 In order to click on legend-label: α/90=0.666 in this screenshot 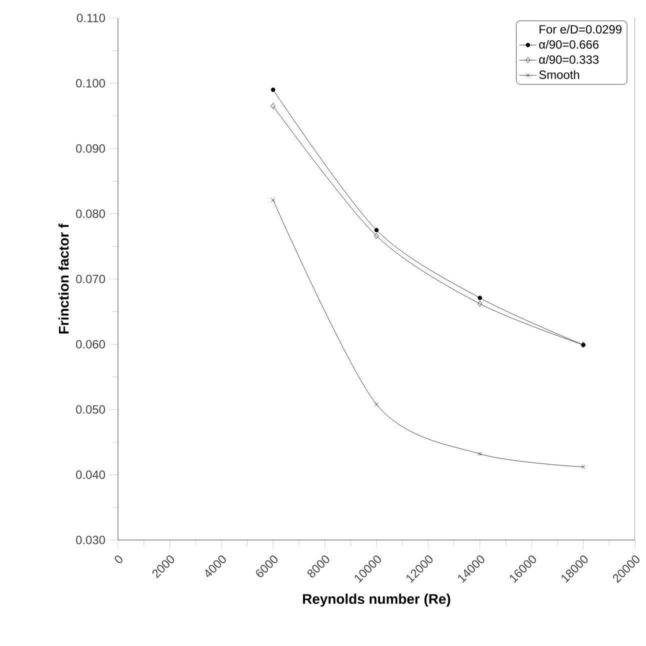, I will do `click(569, 44)`.